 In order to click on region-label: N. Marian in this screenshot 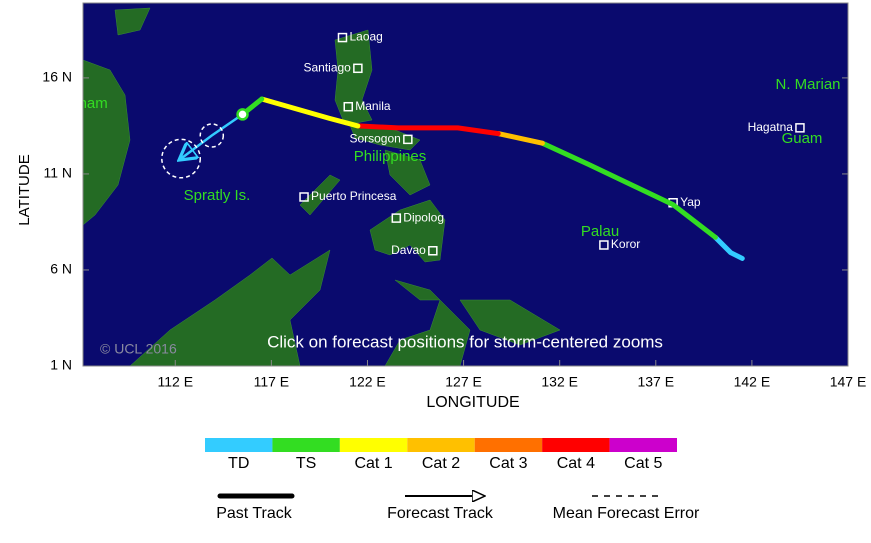, I will do `click(807, 84)`.